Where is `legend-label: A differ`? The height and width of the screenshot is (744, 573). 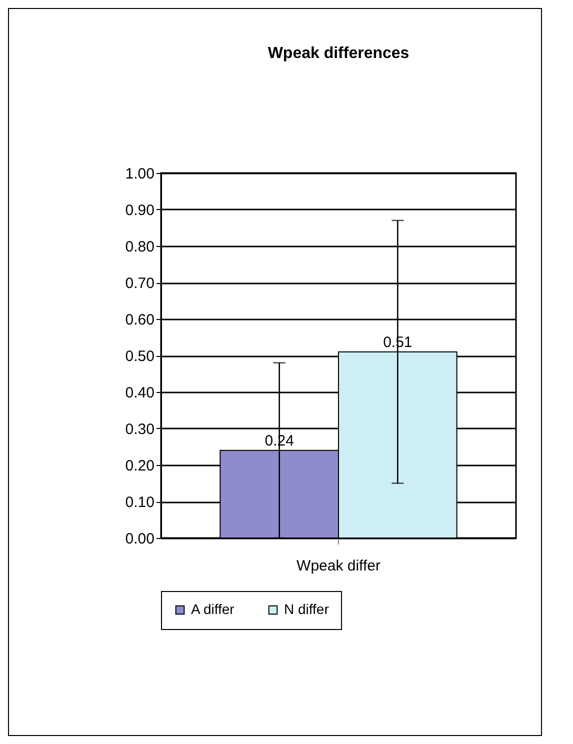 legend-label: A differ is located at coordinates (213, 609).